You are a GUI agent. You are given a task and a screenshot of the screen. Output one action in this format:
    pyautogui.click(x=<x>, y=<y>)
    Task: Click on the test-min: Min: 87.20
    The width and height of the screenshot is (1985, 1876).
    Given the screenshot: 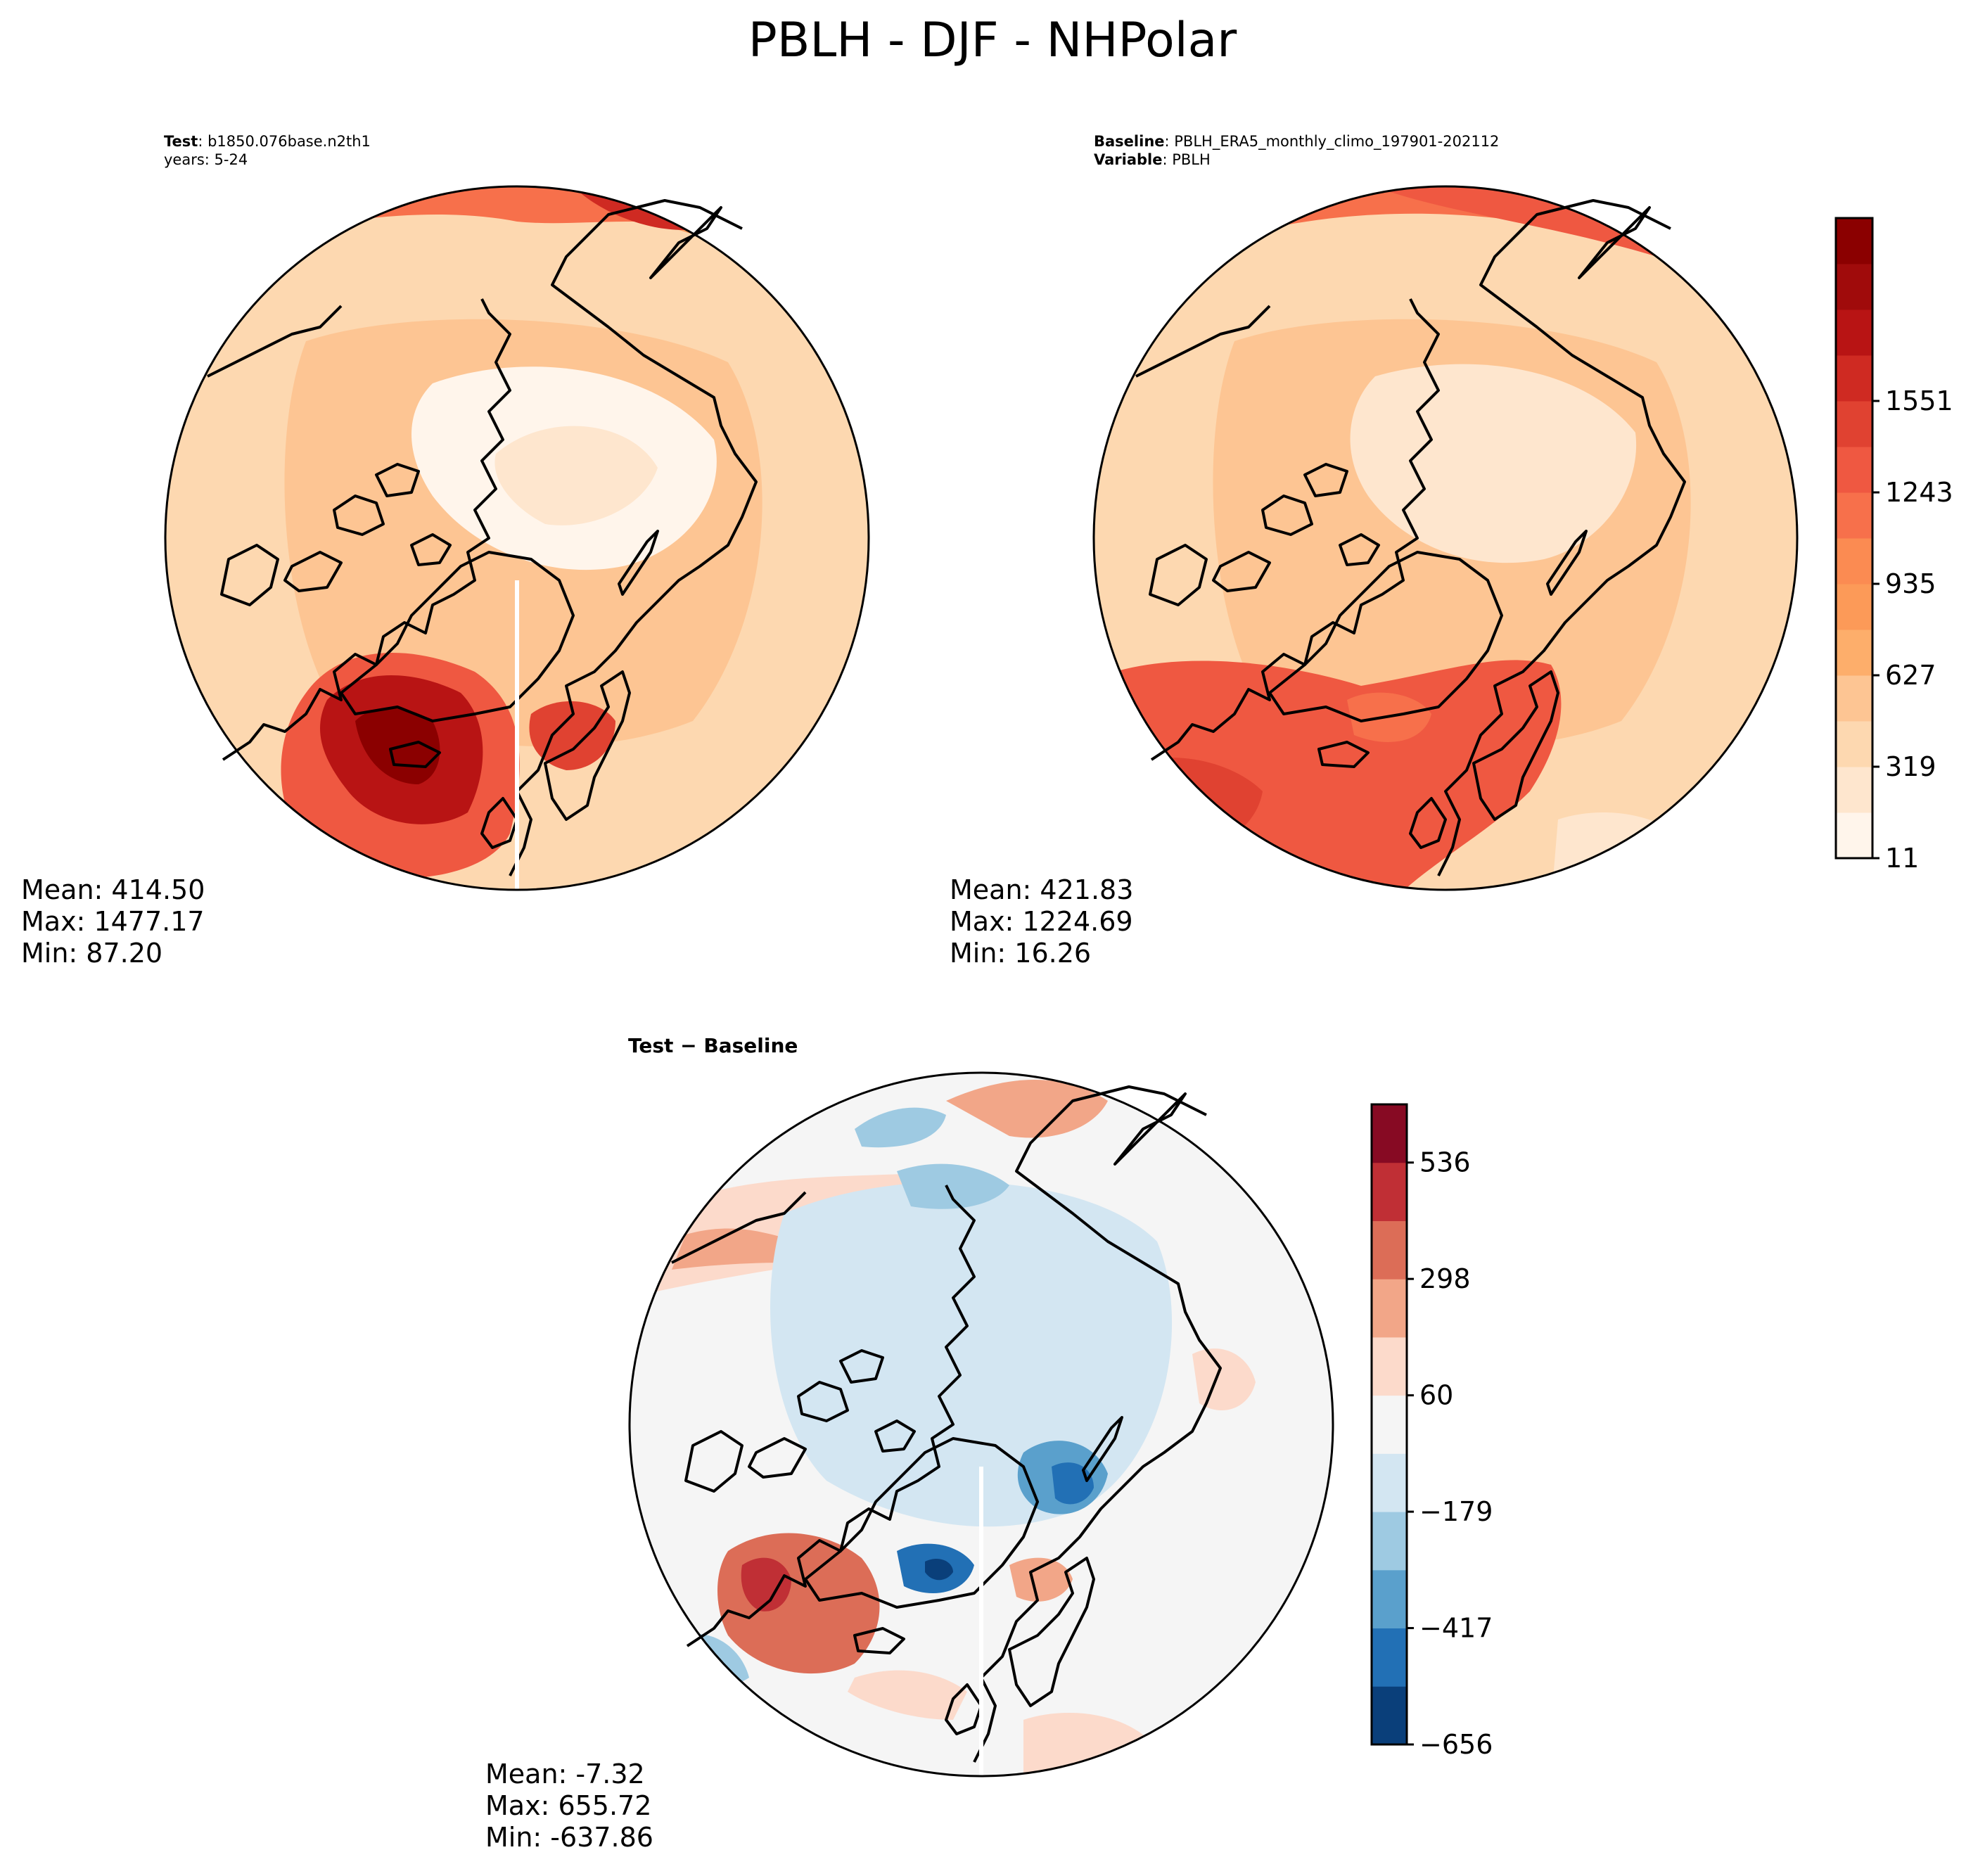 What is the action you would take?
    pyautogui.click(x=91, y=954)
    